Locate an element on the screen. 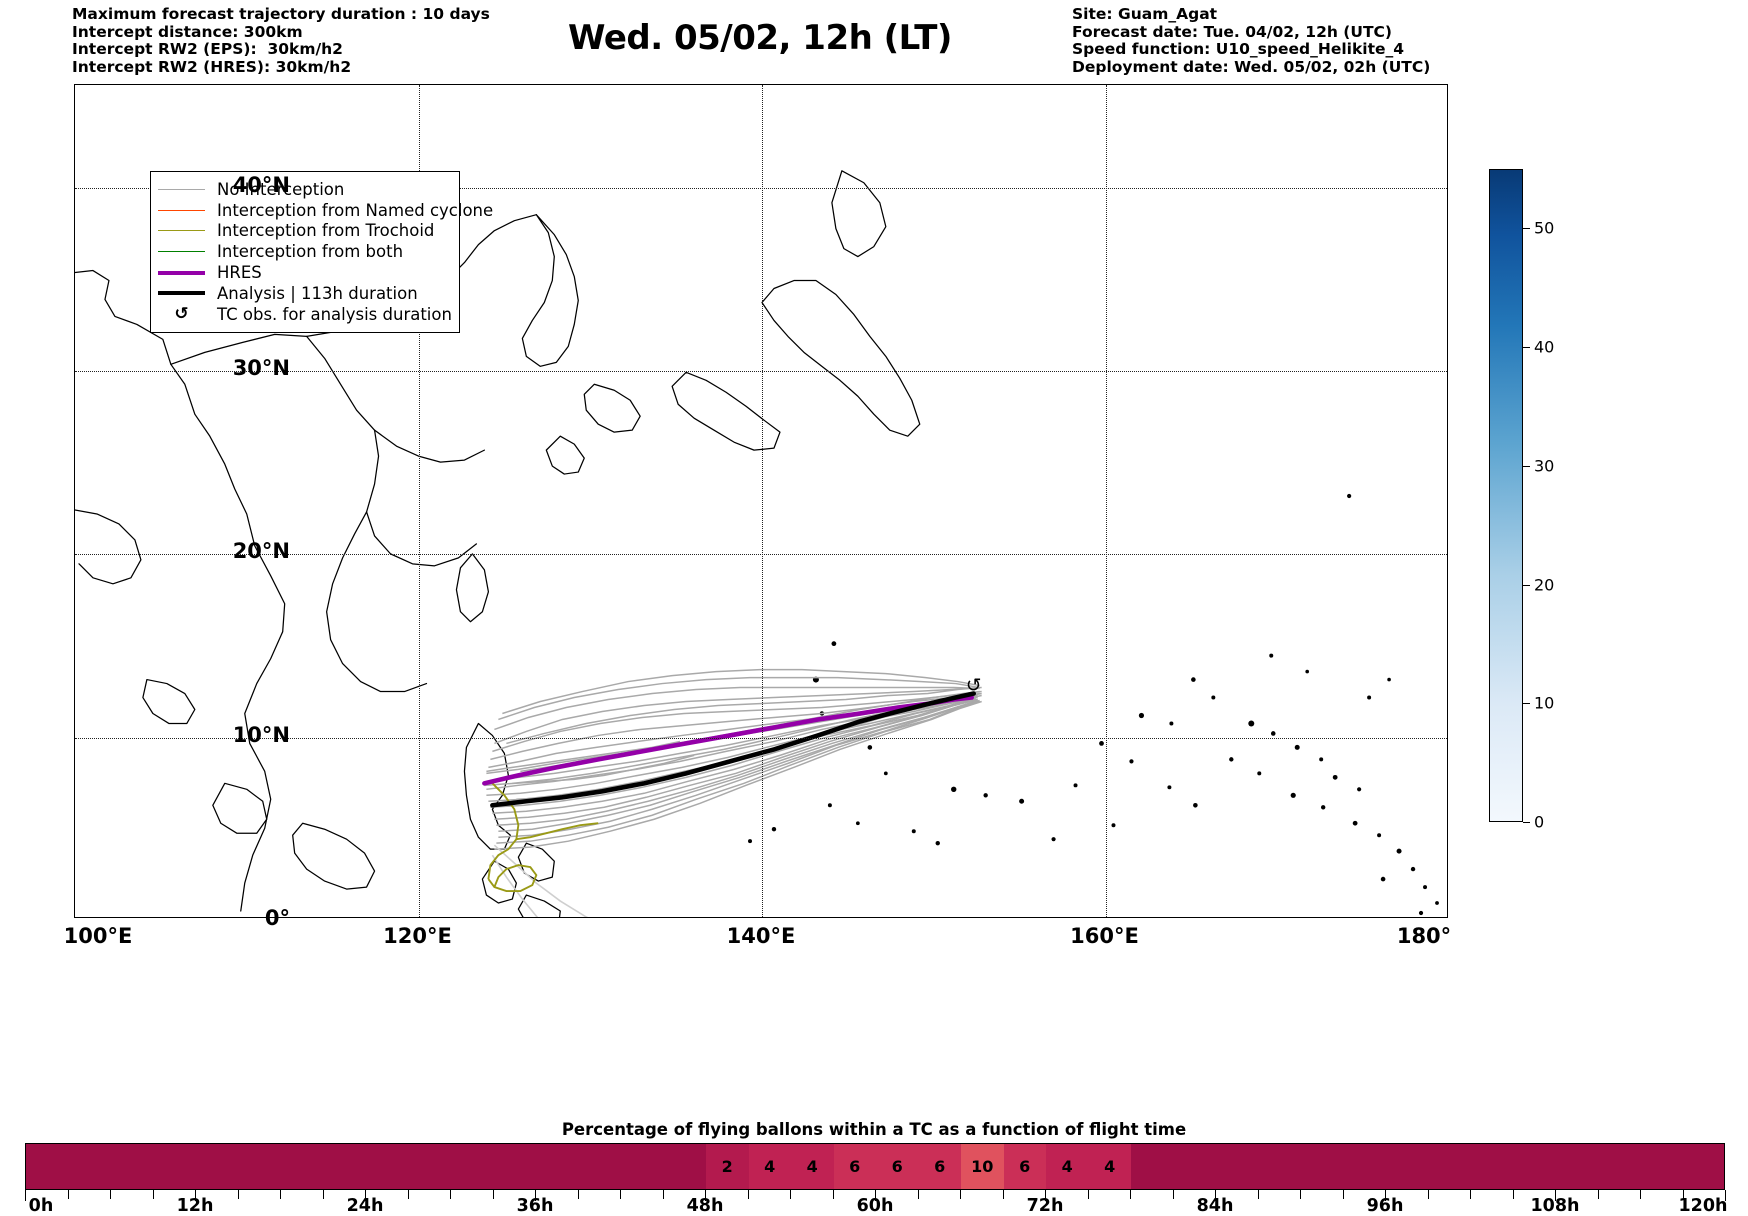  time-axis-label: 108h is located at coordinates (1555, 1206).